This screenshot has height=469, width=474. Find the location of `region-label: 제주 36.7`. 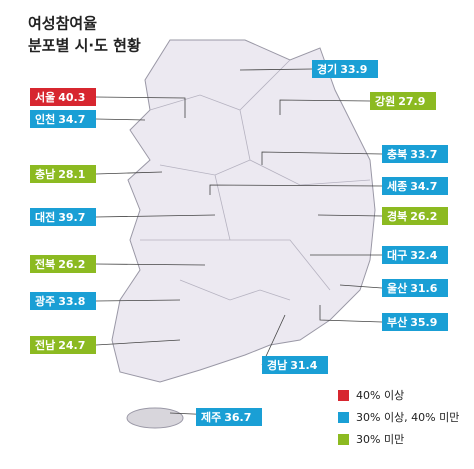

region-label: 제주 36.7 is located at coordinates (226, 417).